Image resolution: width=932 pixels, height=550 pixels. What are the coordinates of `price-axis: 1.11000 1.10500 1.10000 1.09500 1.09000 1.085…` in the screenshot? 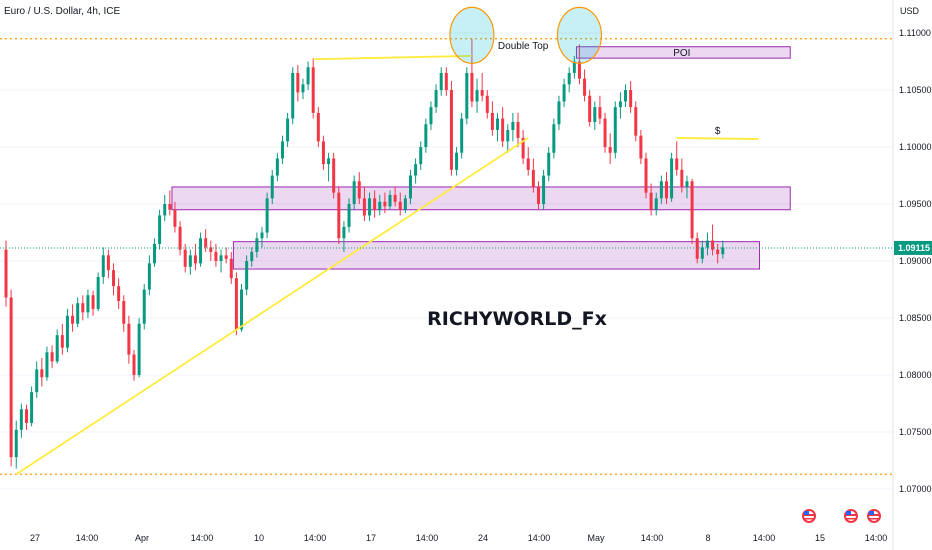 It's located at (913, 261).